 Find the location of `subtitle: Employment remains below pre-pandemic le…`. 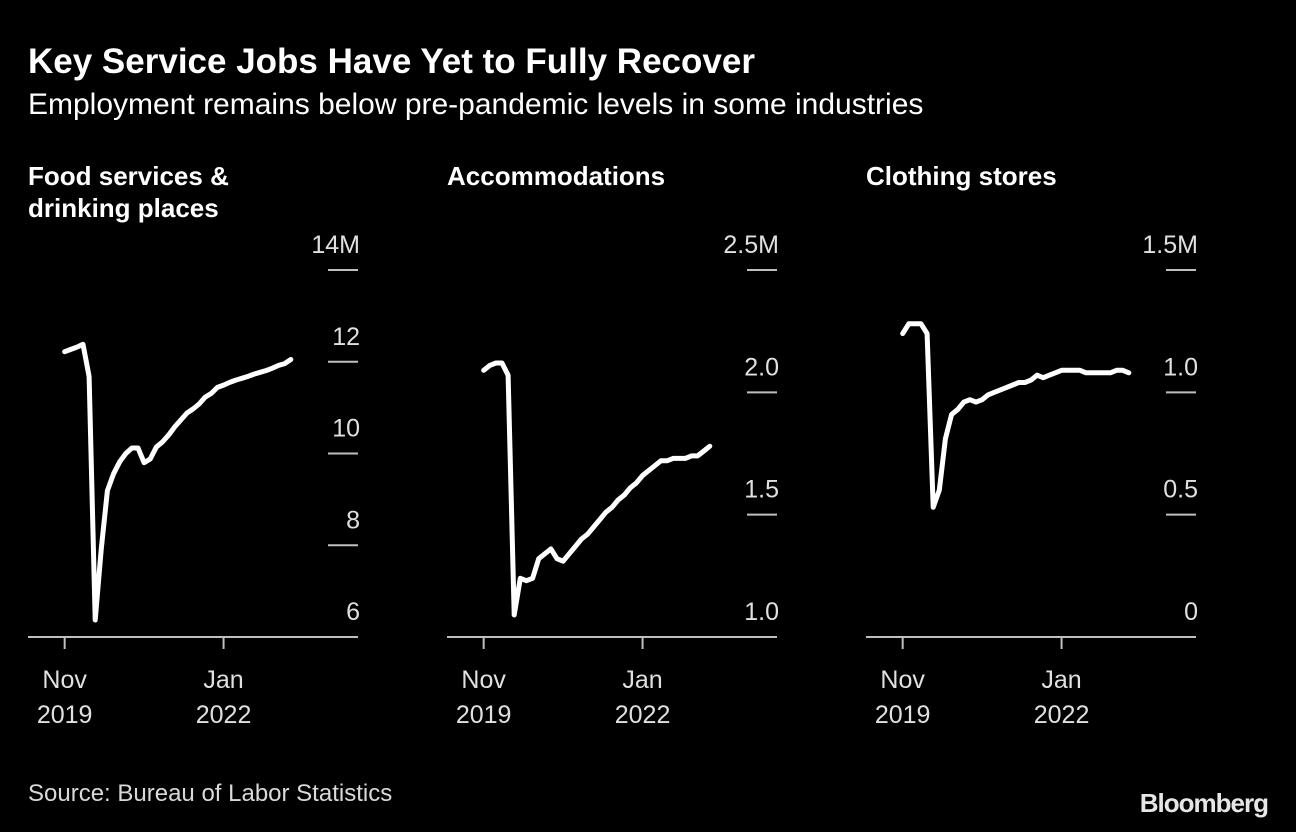

subtitle: Employment remains below pre-pandemic le… is located at coordinates (476, 104).